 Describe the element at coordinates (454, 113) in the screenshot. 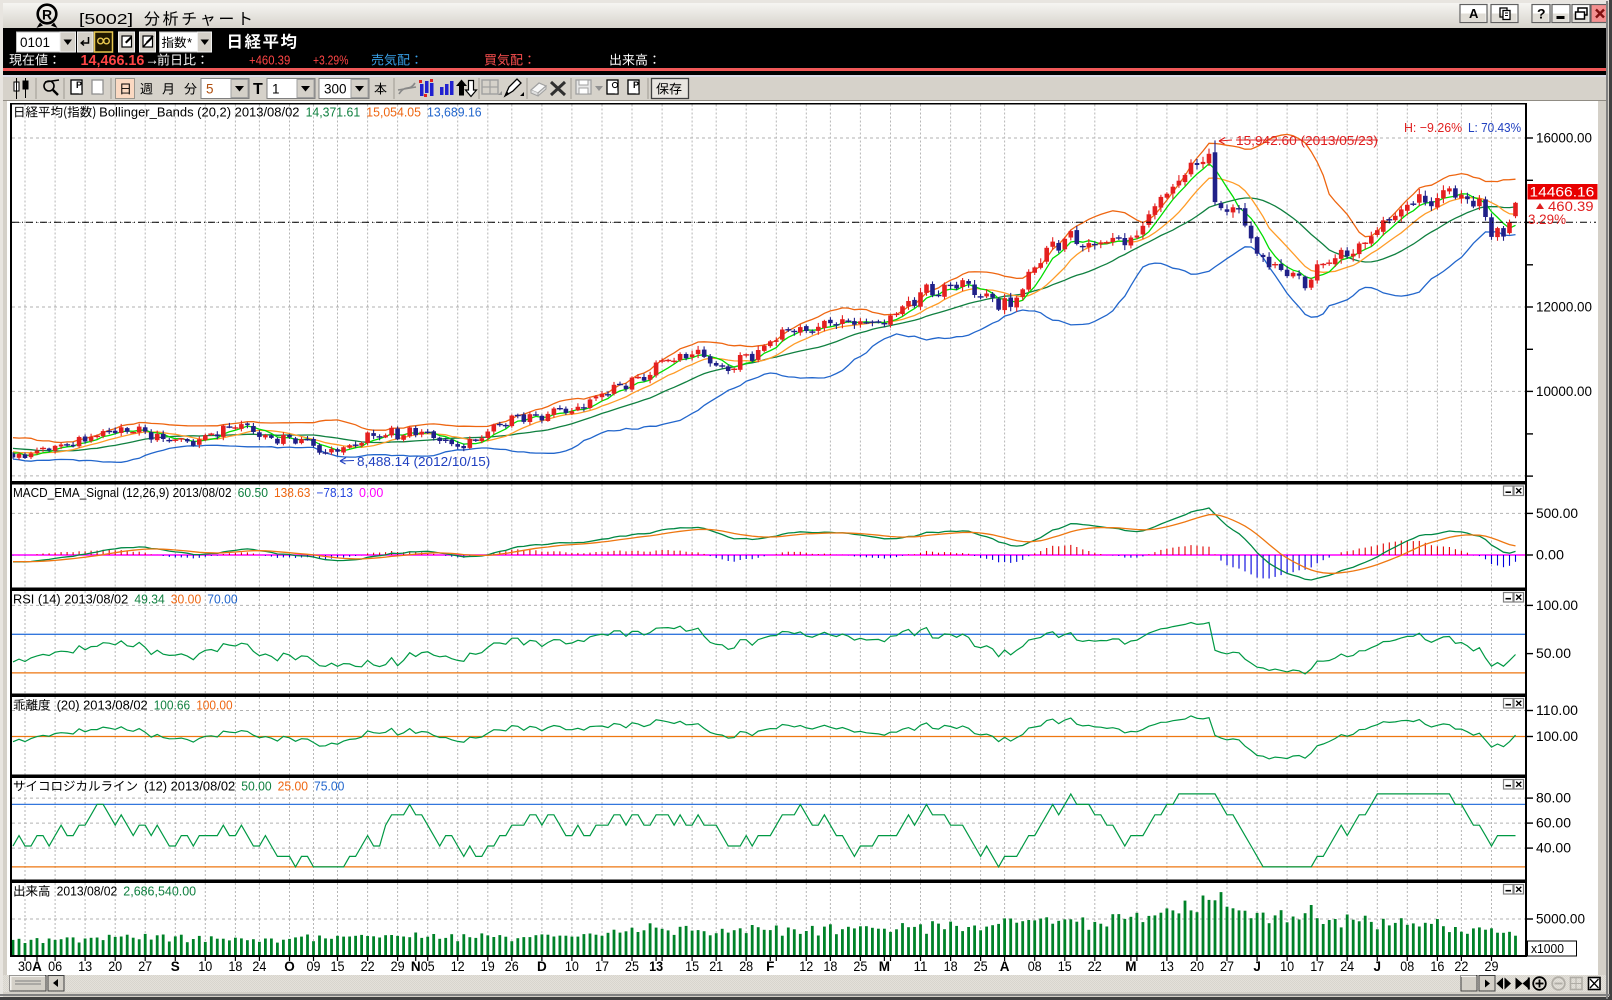

I see `svg-text: 13,689.16` at that location.